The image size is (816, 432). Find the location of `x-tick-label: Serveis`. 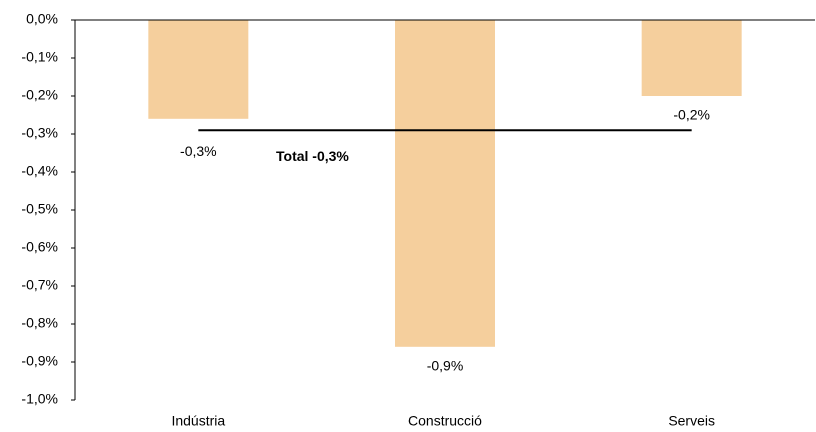

x-tick-label: Serveis is located at coordinates (691, 421).